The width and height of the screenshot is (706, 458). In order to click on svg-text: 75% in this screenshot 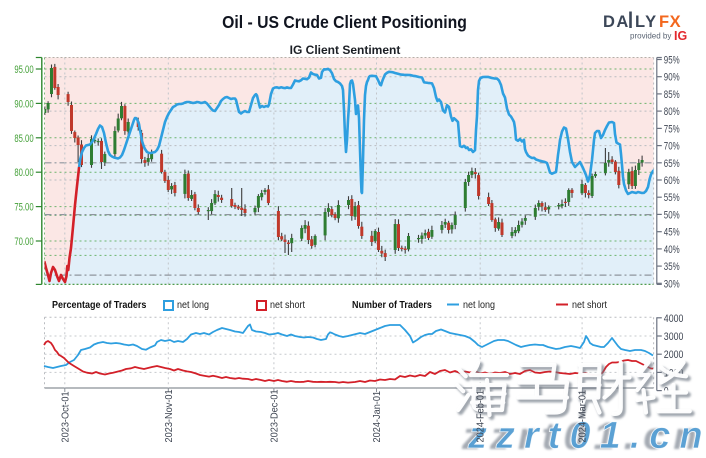, I will do `click(672, 129)`.